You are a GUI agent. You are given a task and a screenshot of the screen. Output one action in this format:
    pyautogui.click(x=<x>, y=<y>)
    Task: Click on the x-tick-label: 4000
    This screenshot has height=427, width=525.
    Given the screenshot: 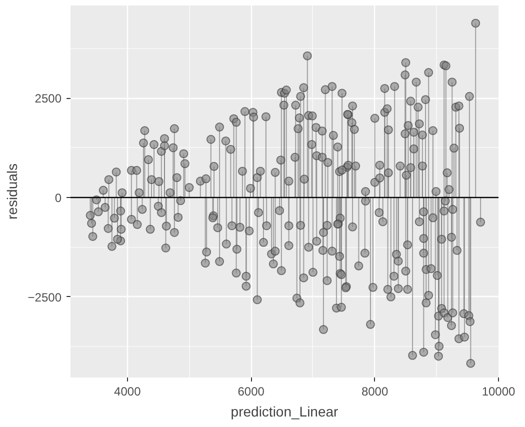 What is the action you would take?
    pyautogui.click(x=128, y=391)
    